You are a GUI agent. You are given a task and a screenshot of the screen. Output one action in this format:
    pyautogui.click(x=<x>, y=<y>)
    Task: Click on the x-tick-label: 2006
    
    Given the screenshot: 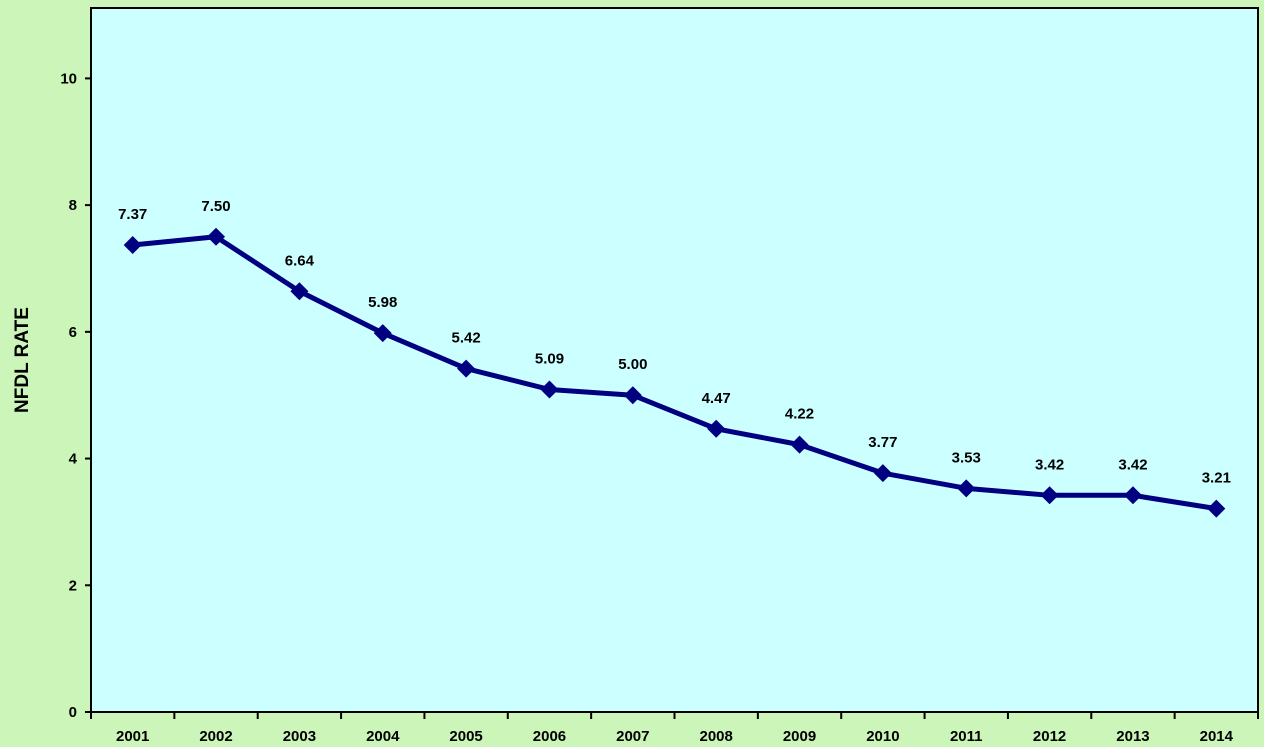 What is the action you would take?
    pyautogui.click(x=549, y=736)
    